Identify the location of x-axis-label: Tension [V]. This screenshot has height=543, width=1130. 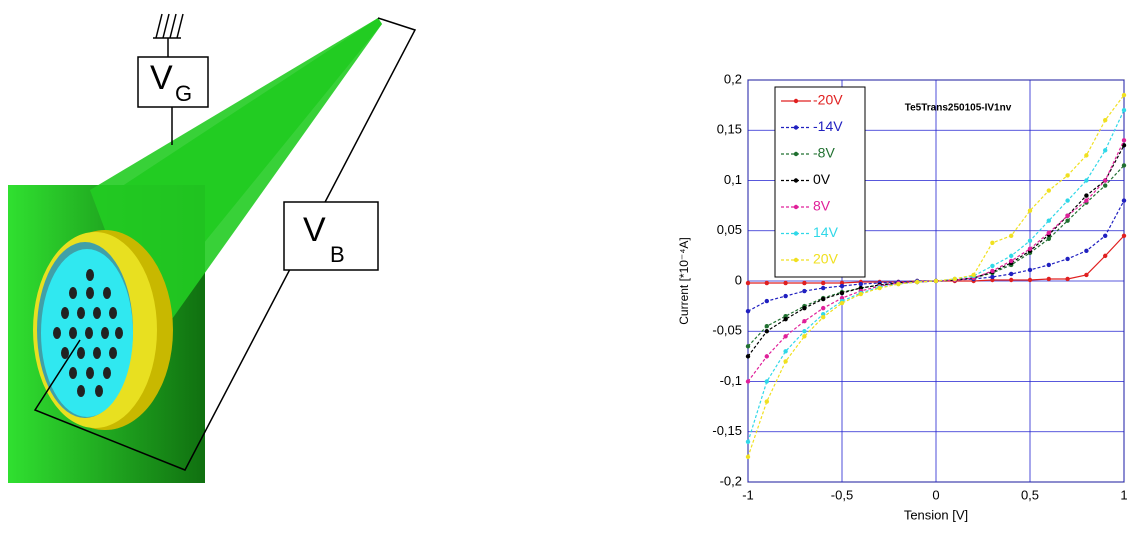
(936, 514).